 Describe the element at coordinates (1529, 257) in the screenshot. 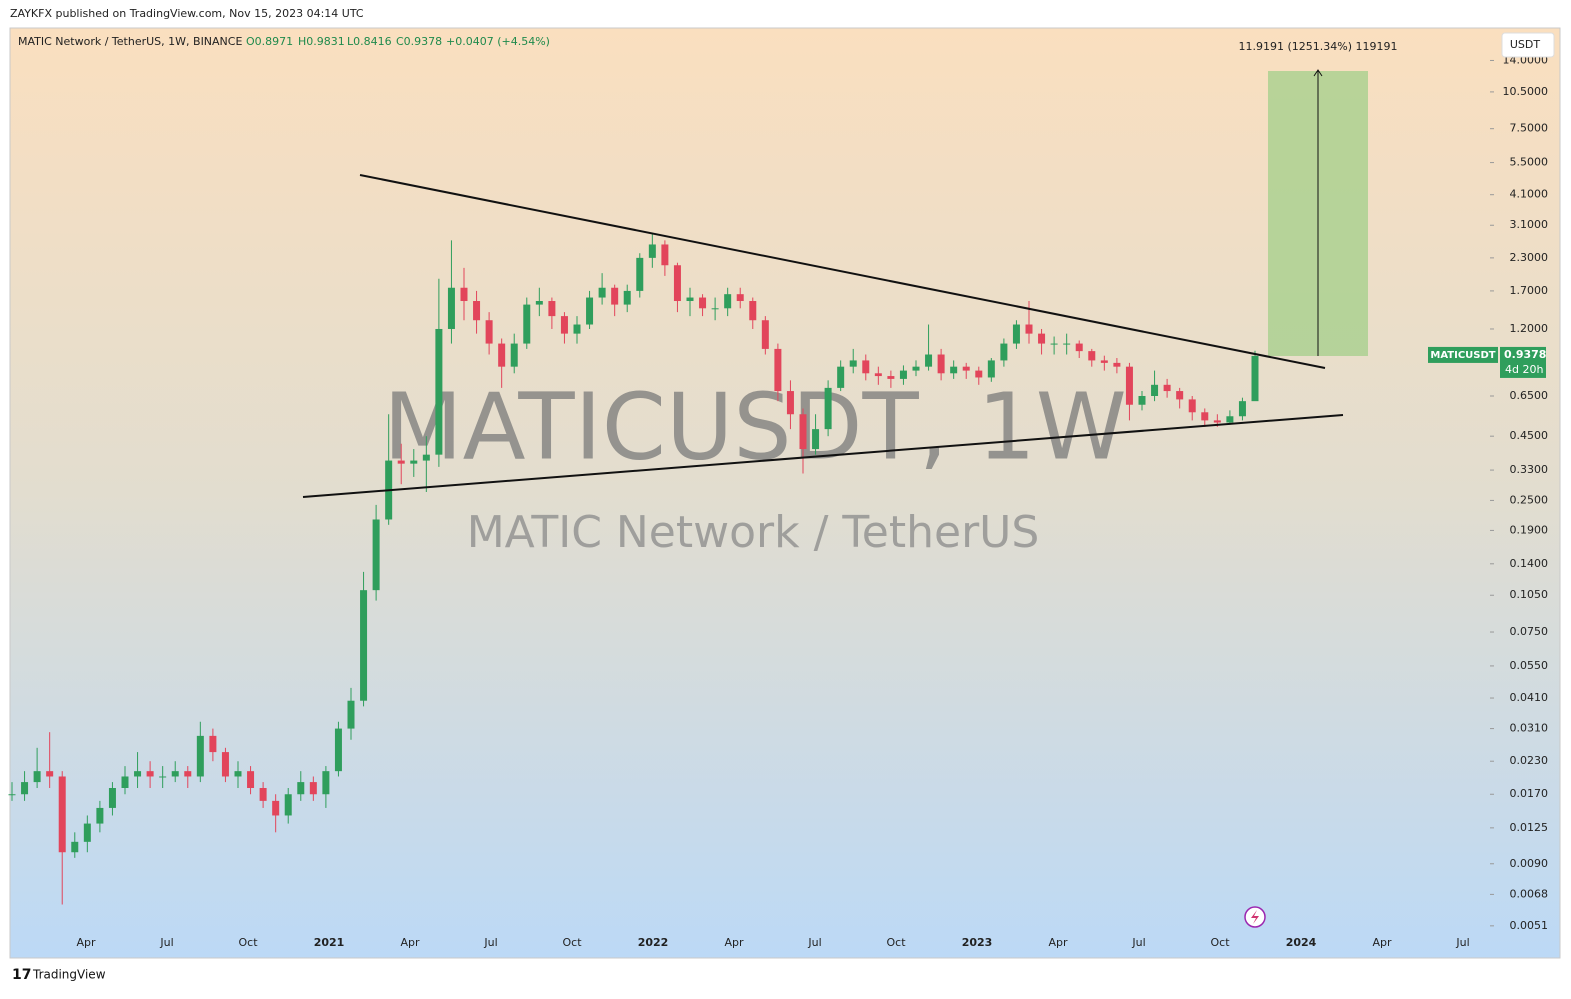

I see `y-tick-label: 2.3000` at that location.